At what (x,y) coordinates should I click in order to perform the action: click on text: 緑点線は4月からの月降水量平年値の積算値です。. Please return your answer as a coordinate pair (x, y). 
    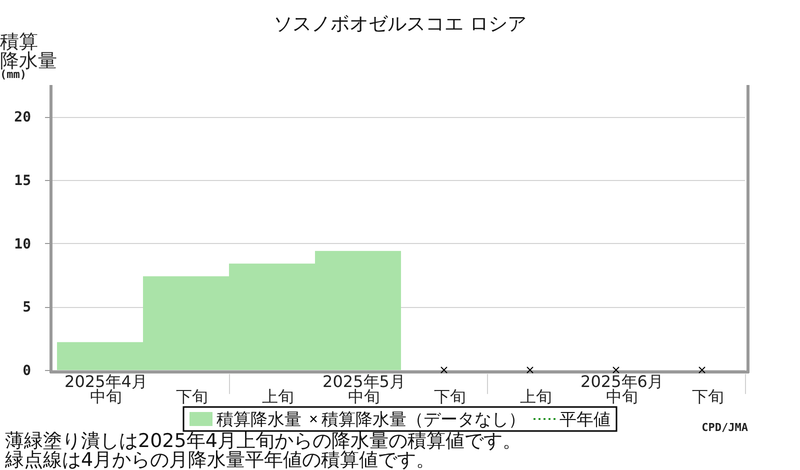
    Looking at the image, I should click on (220, 459).